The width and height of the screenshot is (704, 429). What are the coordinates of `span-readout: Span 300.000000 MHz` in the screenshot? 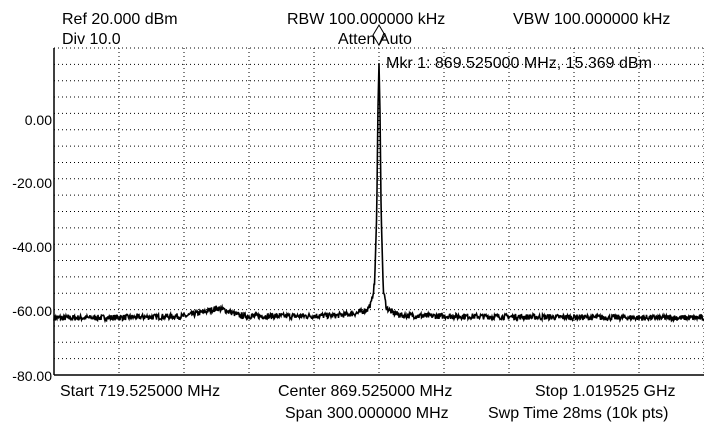 It's located at (367, 413).